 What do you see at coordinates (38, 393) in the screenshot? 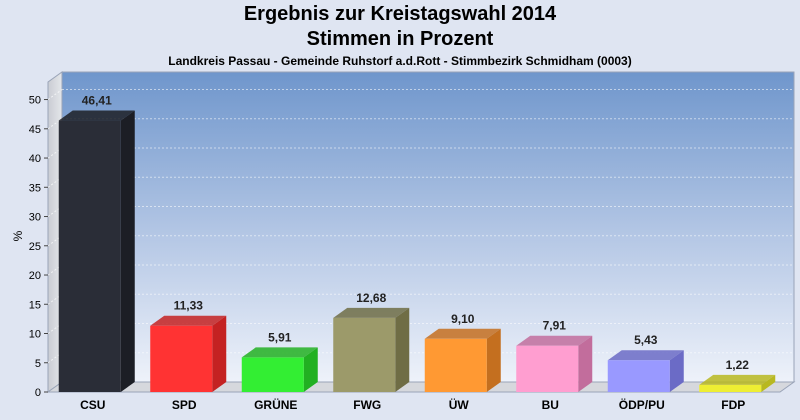
I see `y-tick-label: 0` at bounding box center [38, 393].